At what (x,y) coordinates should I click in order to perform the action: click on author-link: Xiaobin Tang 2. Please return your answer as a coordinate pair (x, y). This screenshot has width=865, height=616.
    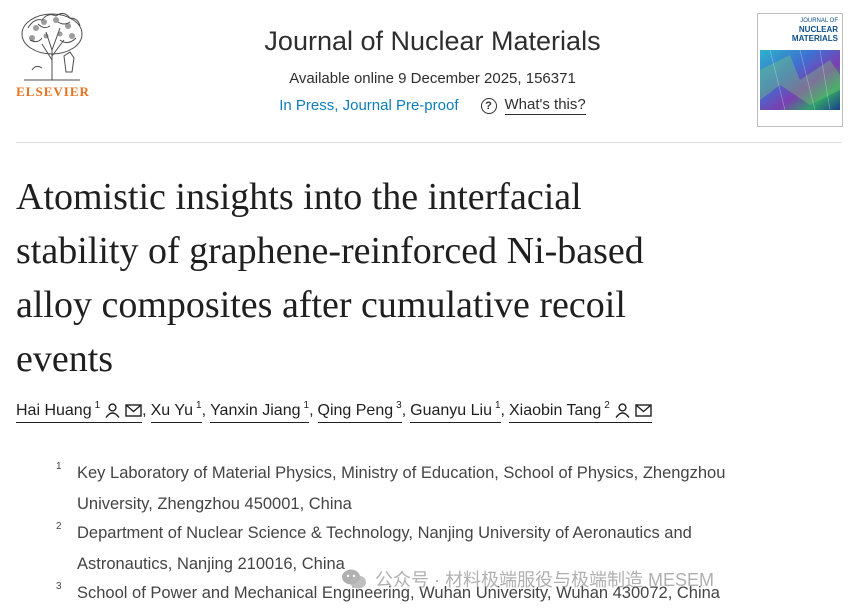
    Looking at the image, I should click on (580, 411).